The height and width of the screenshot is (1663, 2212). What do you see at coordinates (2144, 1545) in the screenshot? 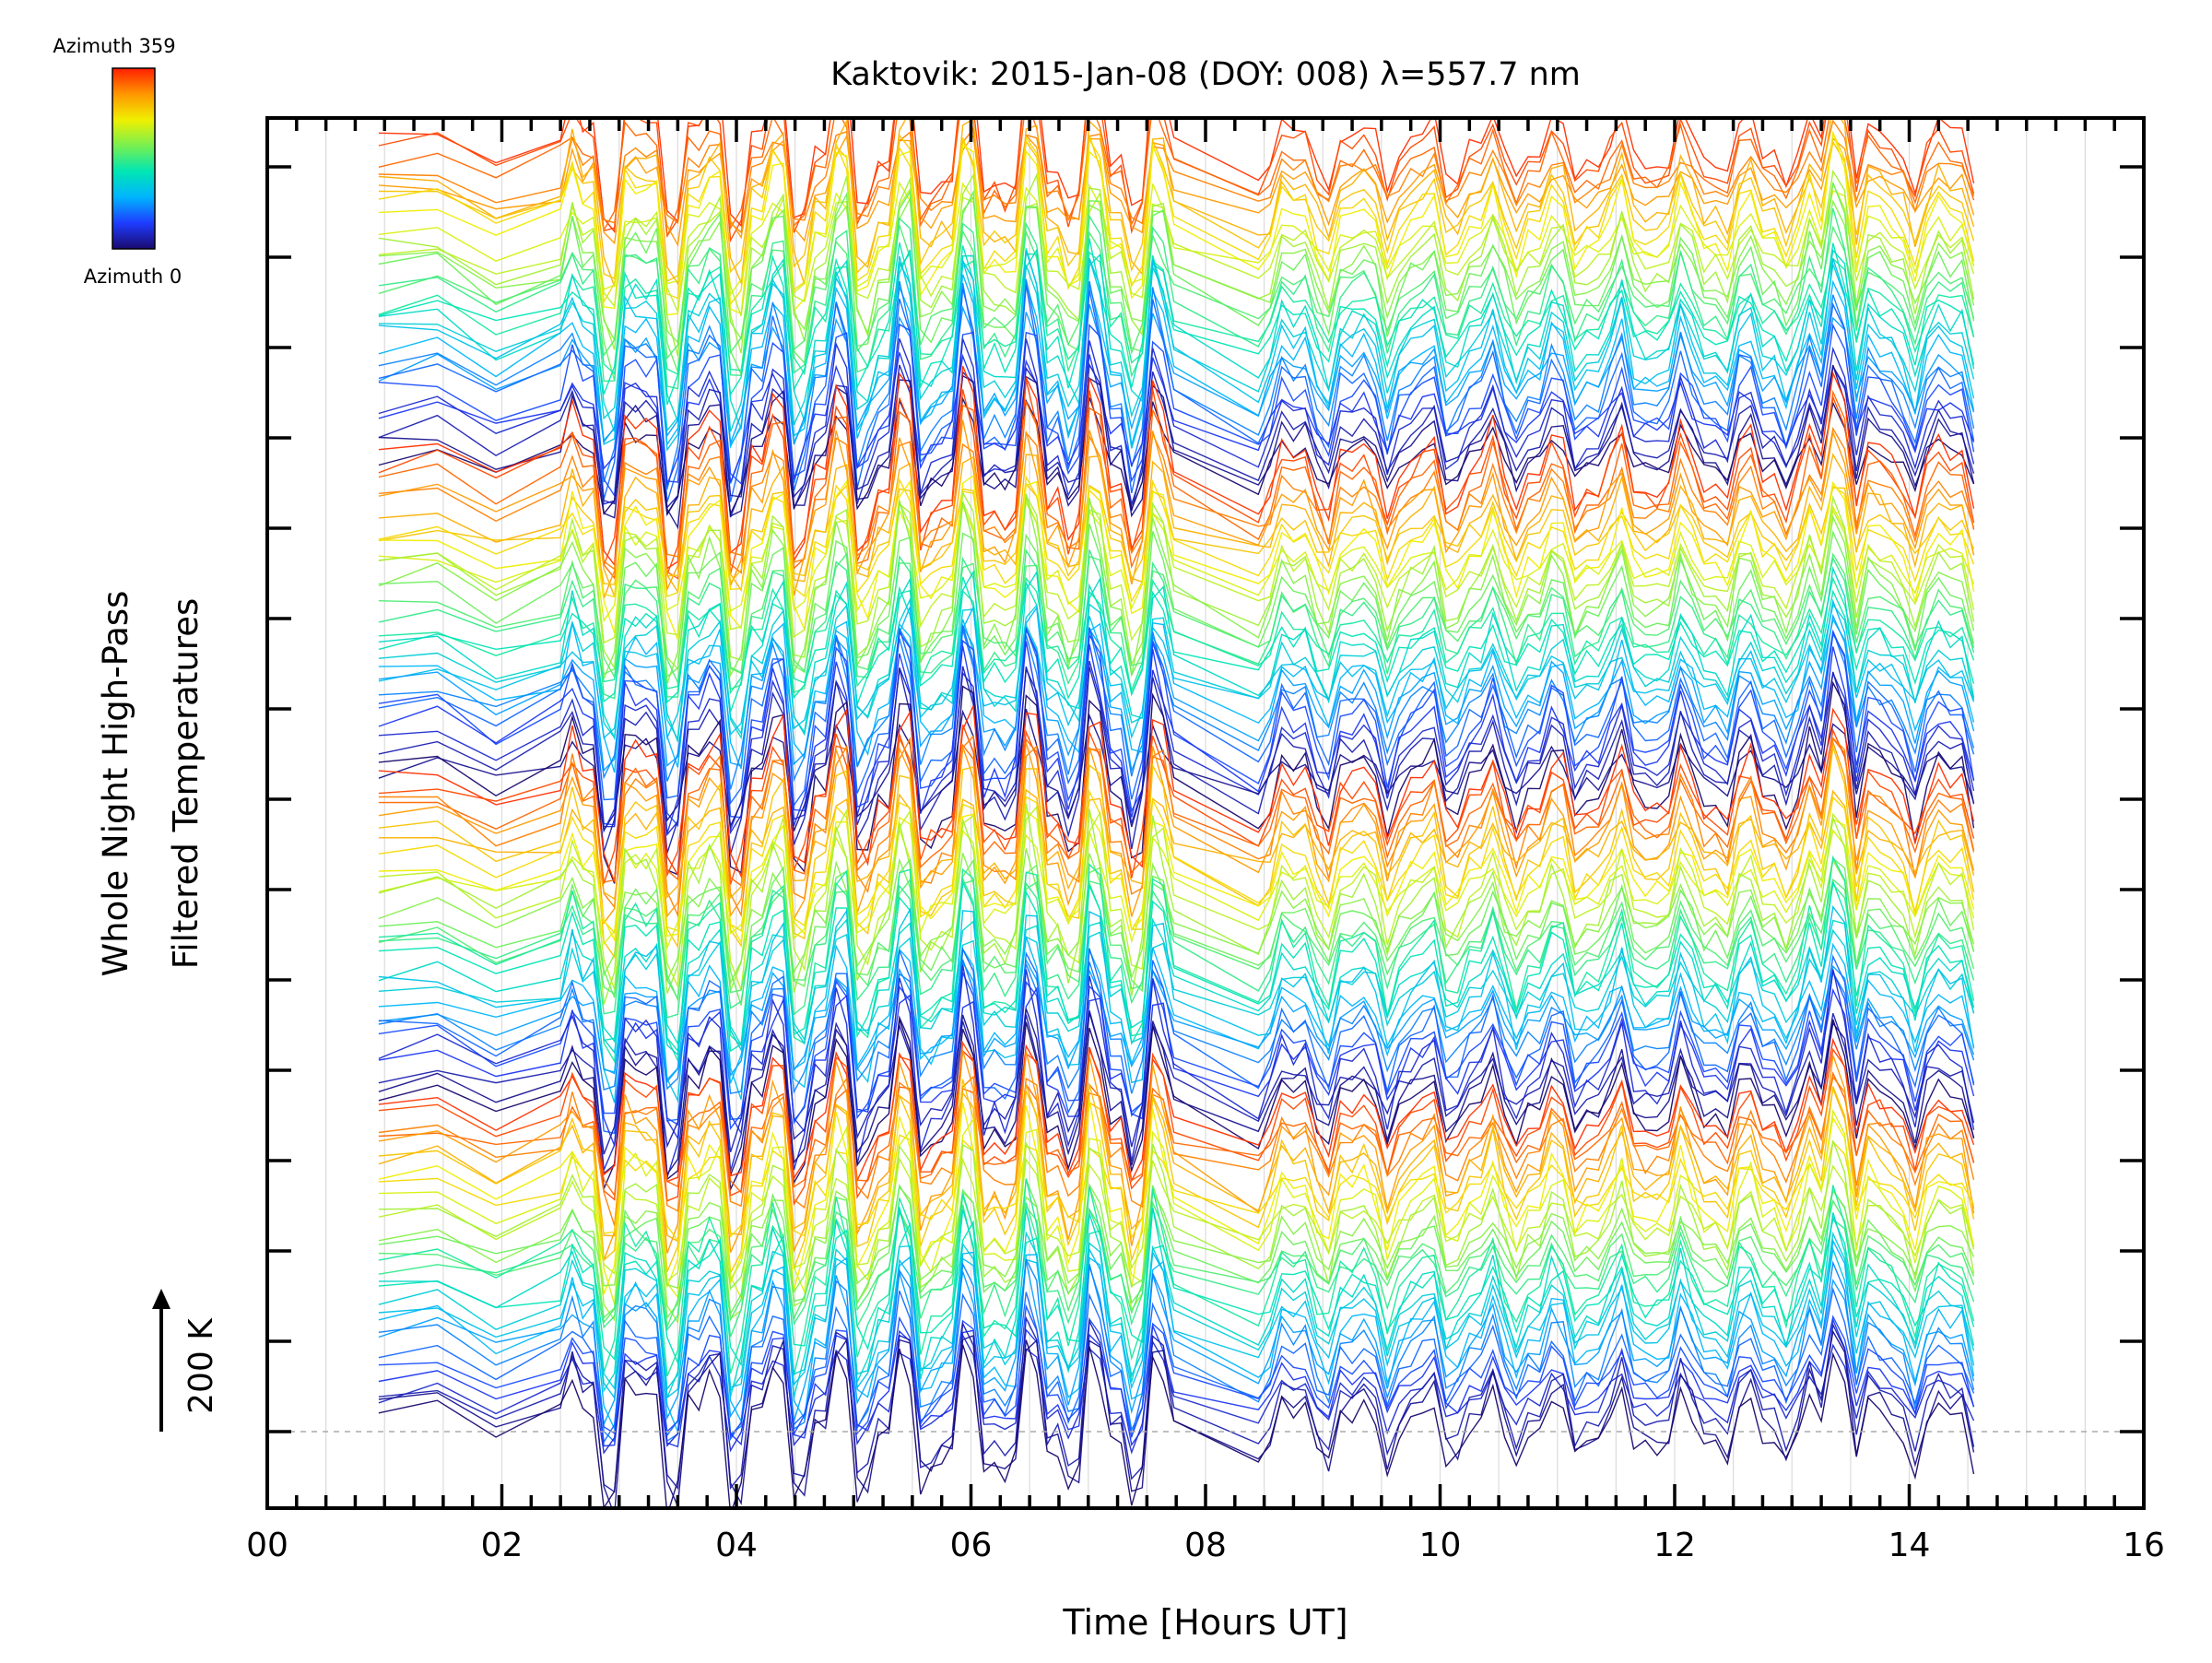
I see `x-tick-label: 16` at bounding box center [2144, 1545].